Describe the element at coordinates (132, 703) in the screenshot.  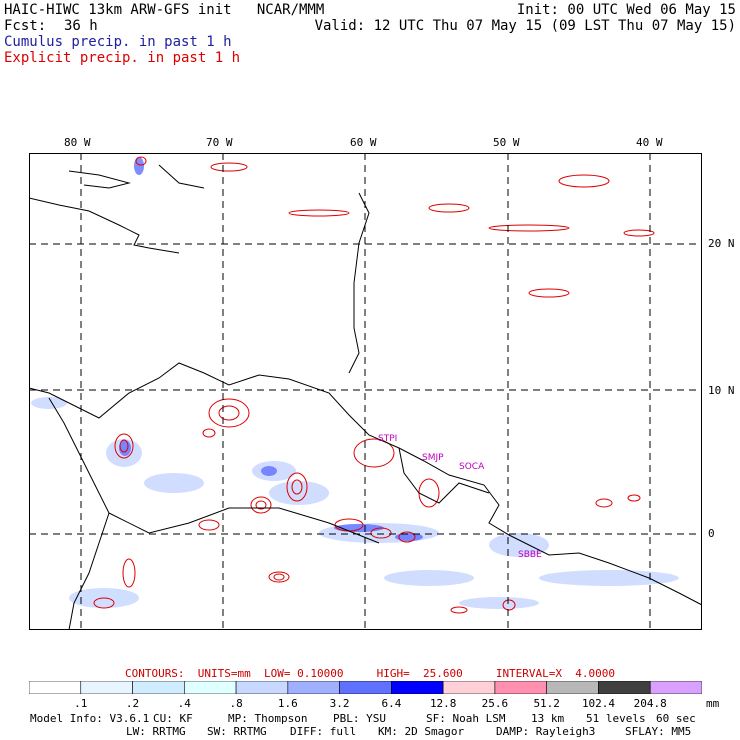
I see `colorbar-tick-label: .2` at that location.